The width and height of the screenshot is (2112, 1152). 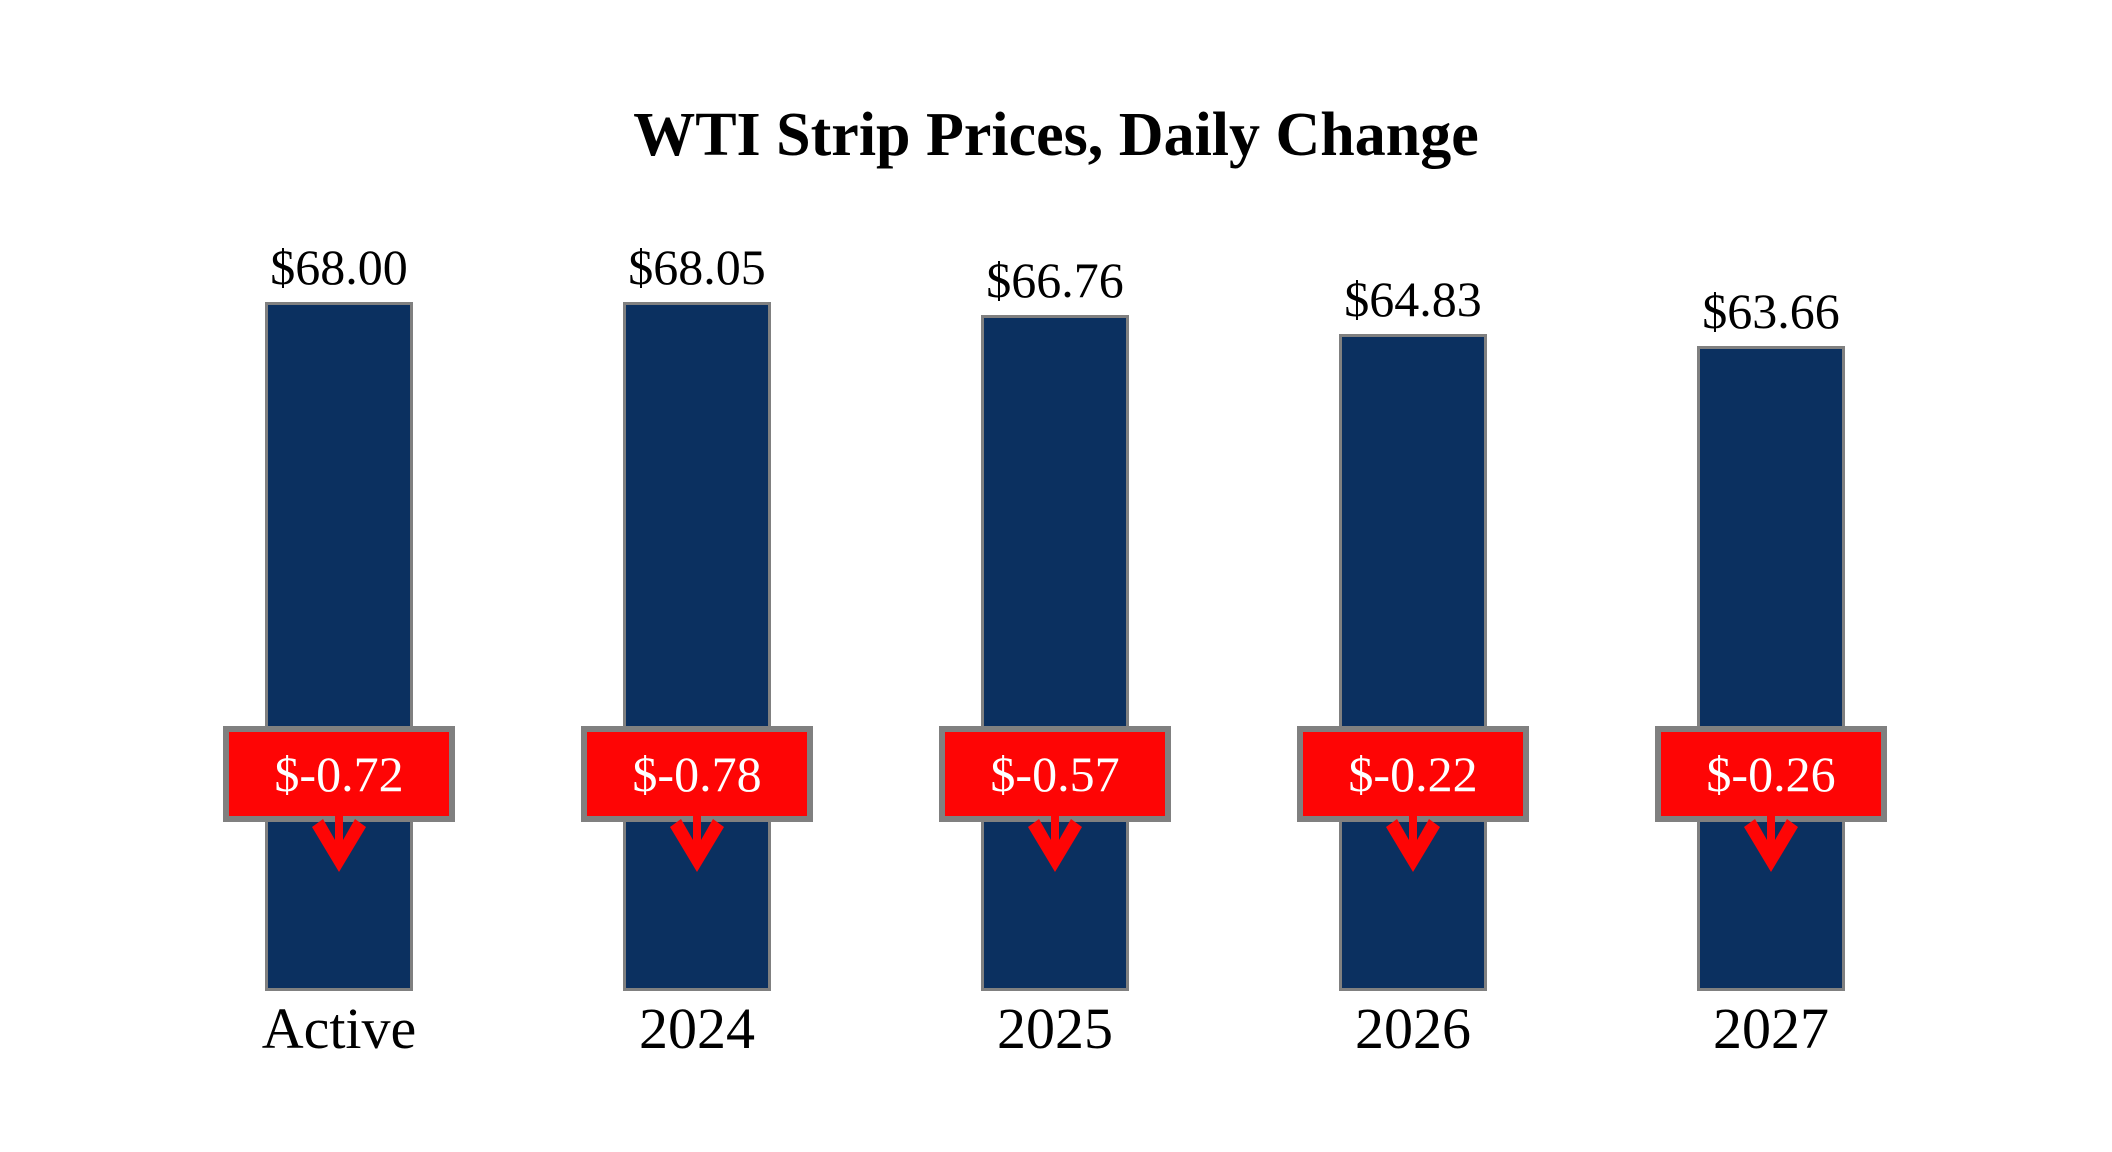 I want to click on bar-column-active: $68.00 $-0.72 Active, so click(x=339, y=576).